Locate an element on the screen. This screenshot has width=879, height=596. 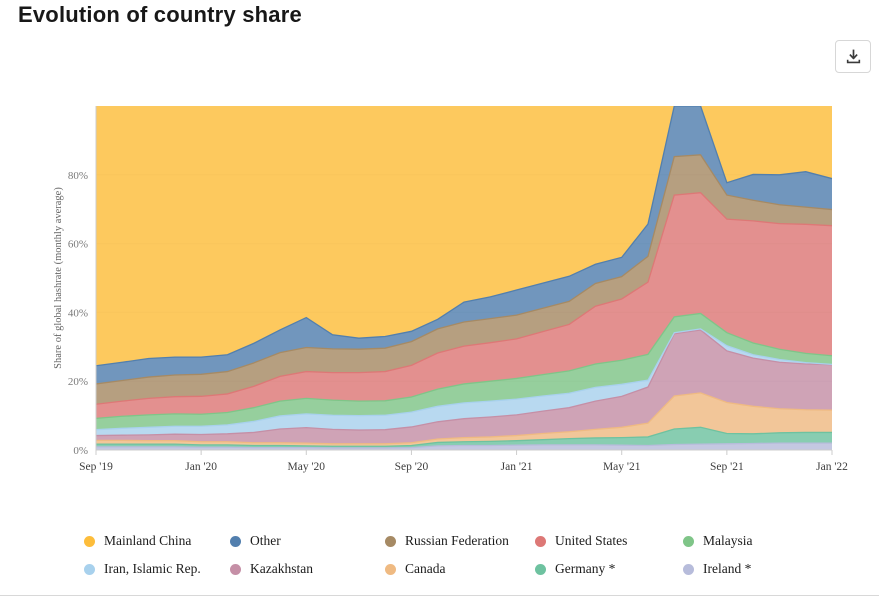
svg-text: May '20 is located at coordinates (307, 467).